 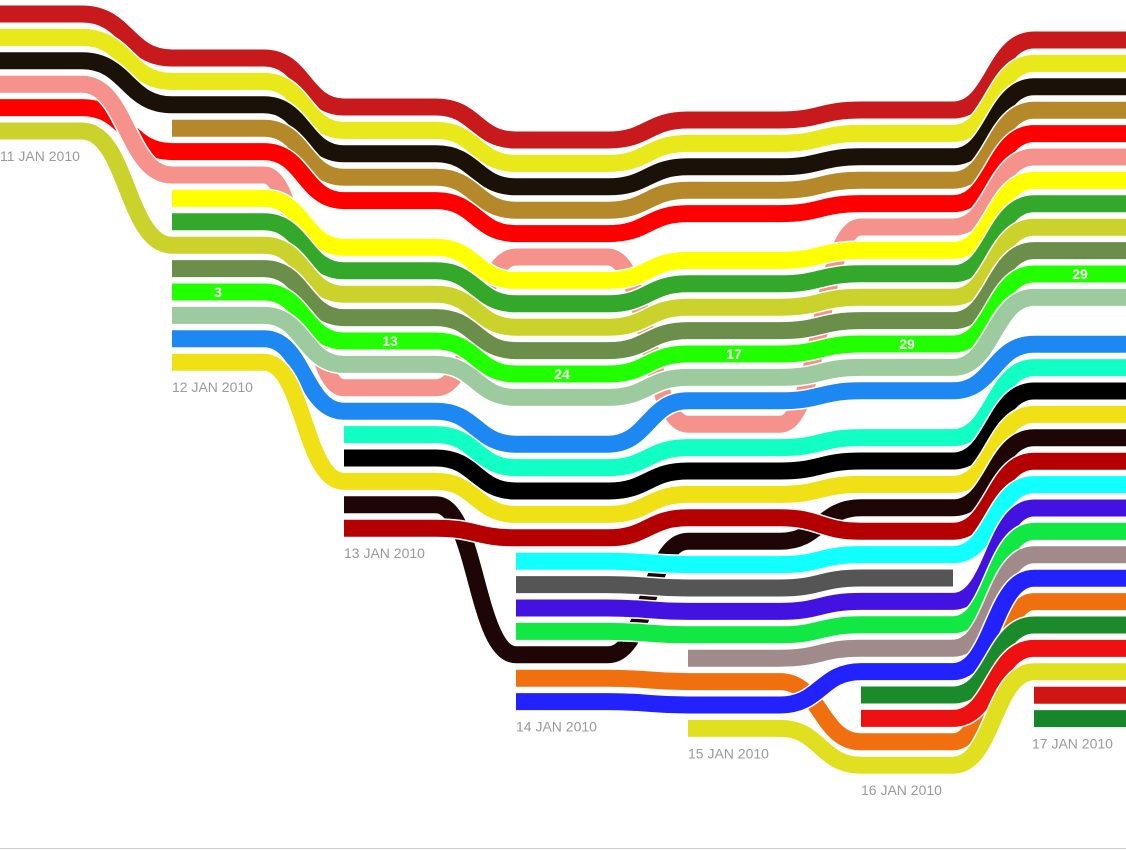 I want to click on value-label: 13, so click(x=390, y=341).